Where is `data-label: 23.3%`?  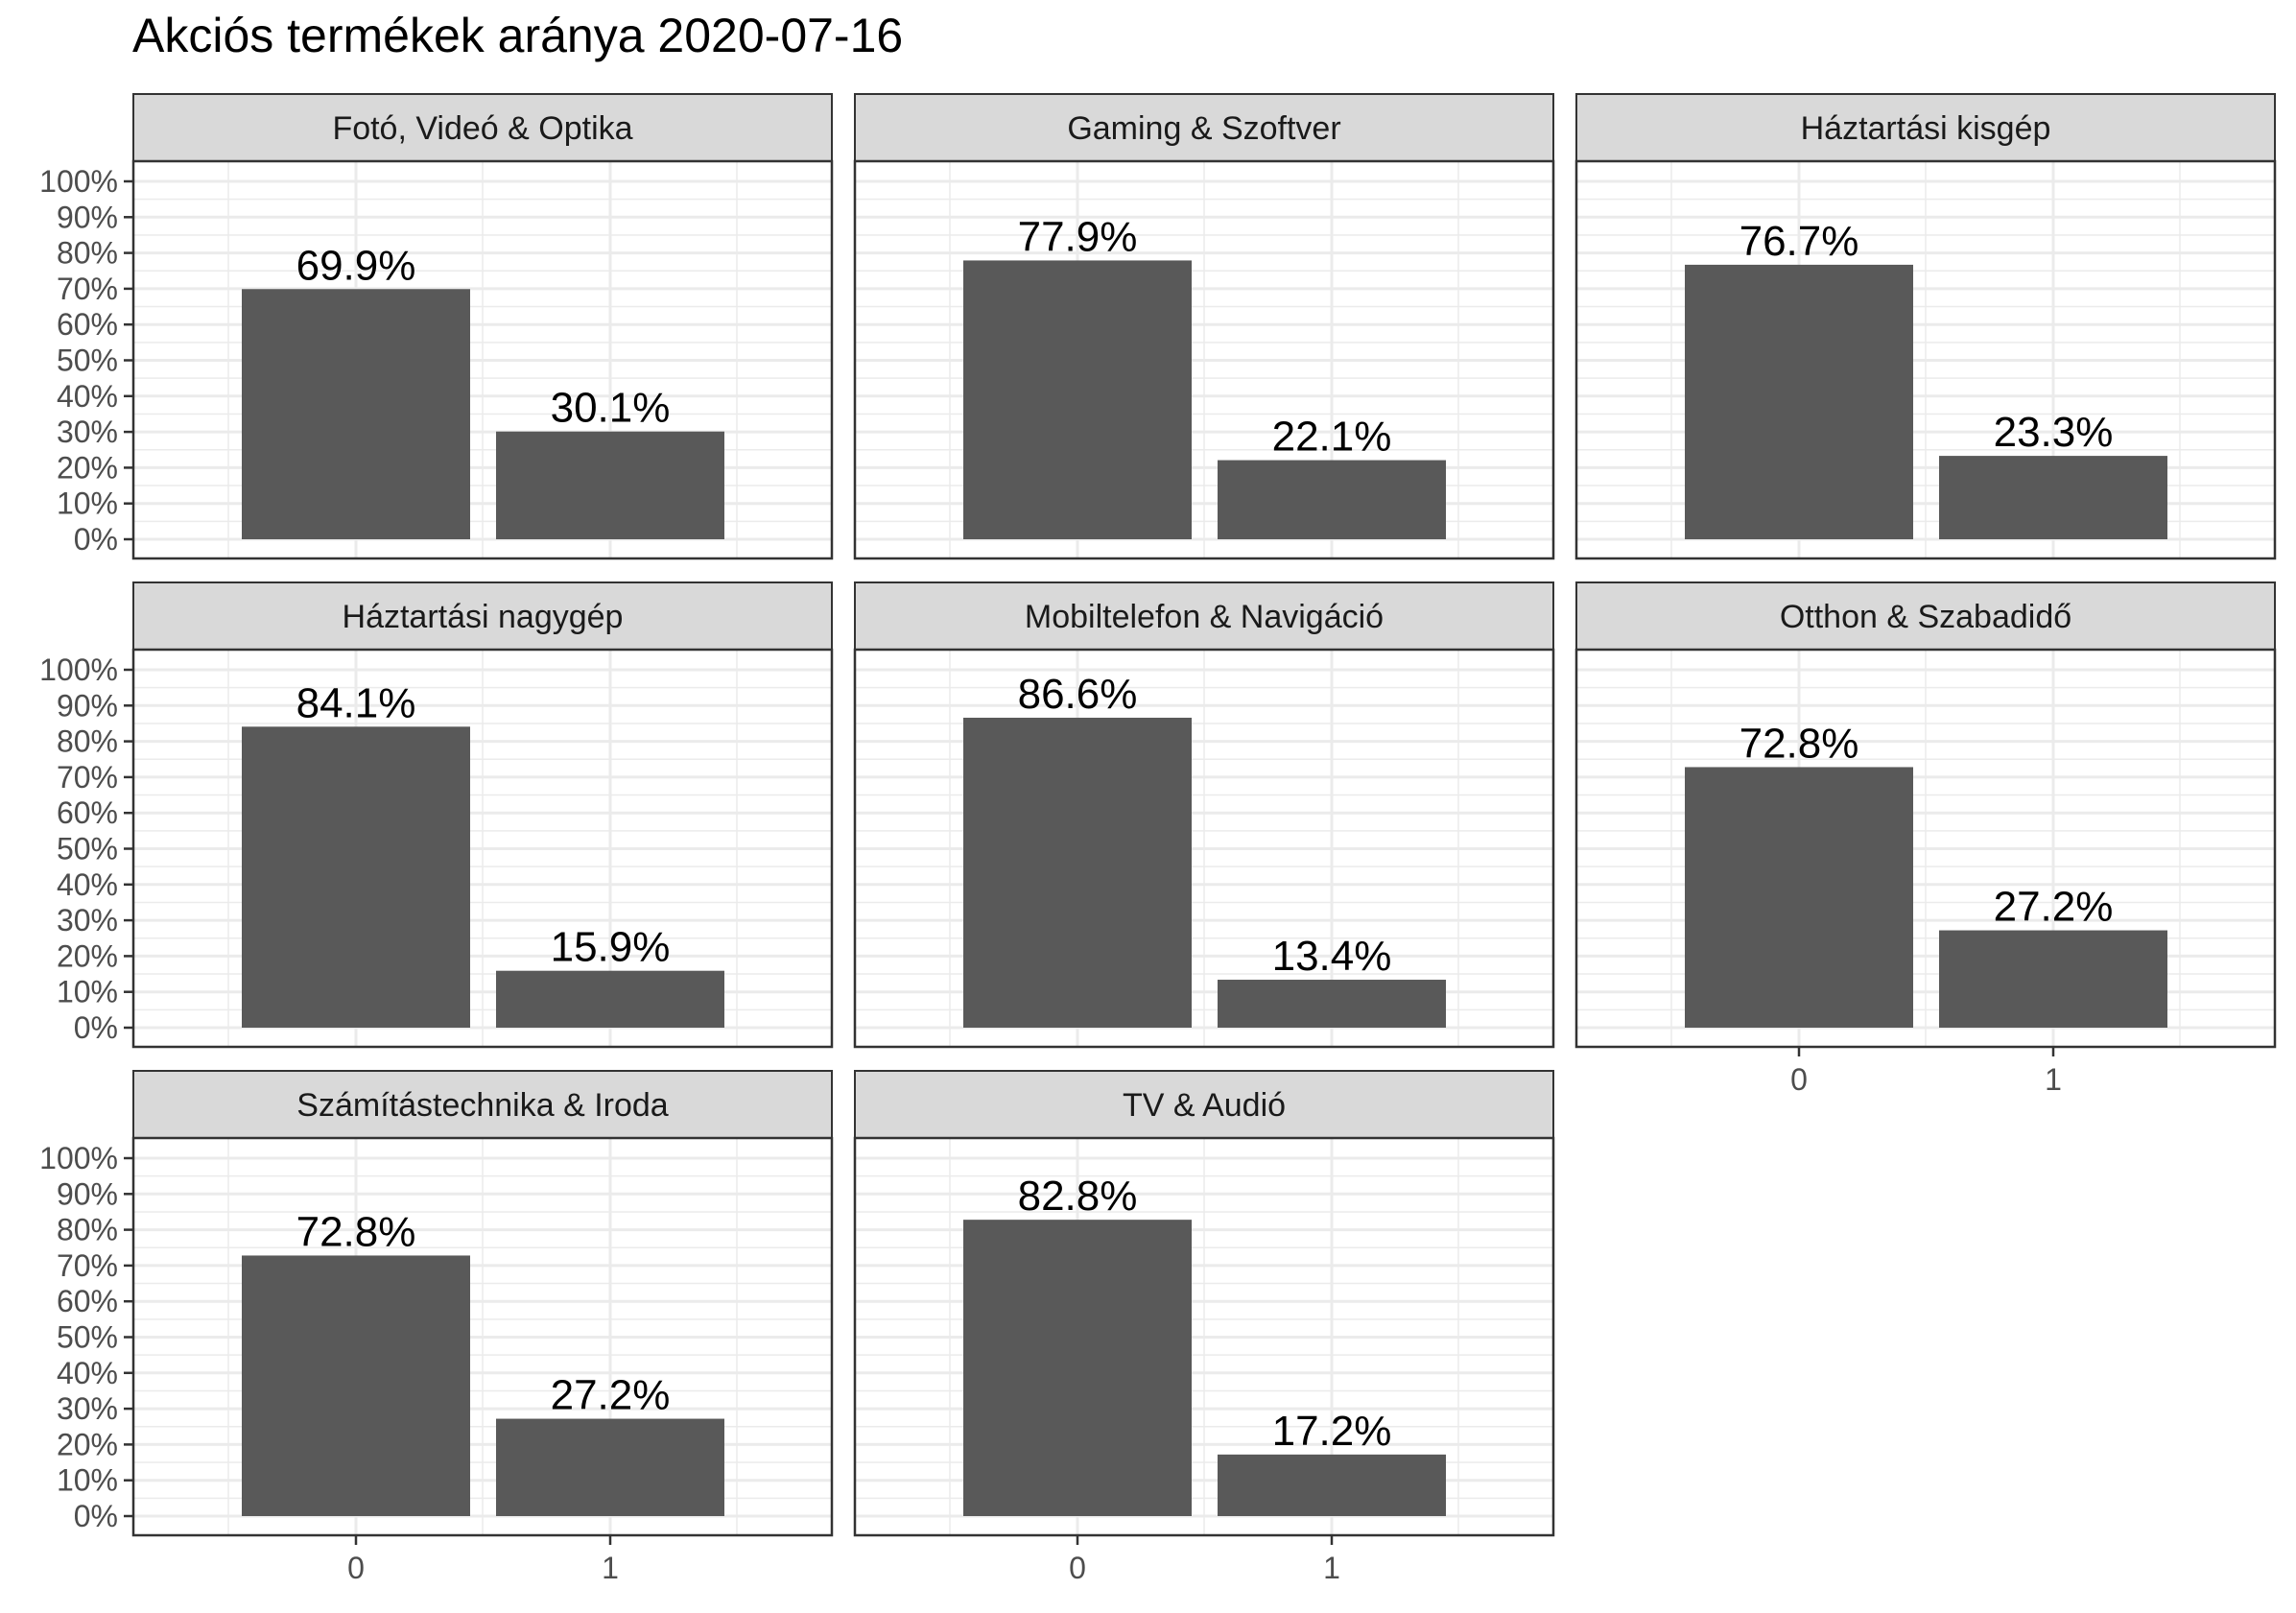 data-label: 23.3% is located at coordinates (2054, 433).